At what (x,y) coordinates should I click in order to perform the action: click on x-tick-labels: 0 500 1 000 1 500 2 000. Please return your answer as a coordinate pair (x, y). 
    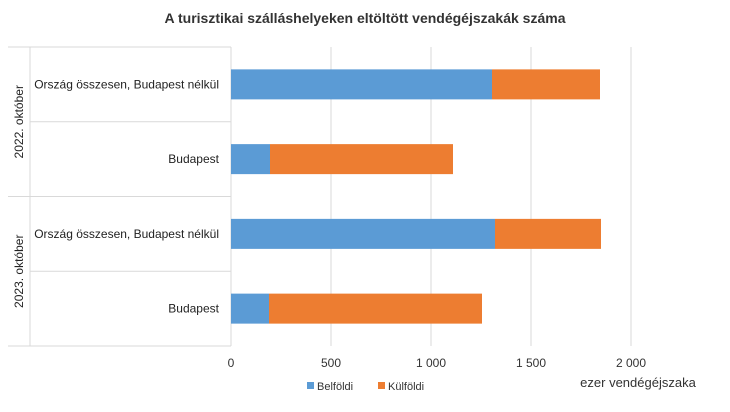
    Looking at the image, I should click on (437, 363).